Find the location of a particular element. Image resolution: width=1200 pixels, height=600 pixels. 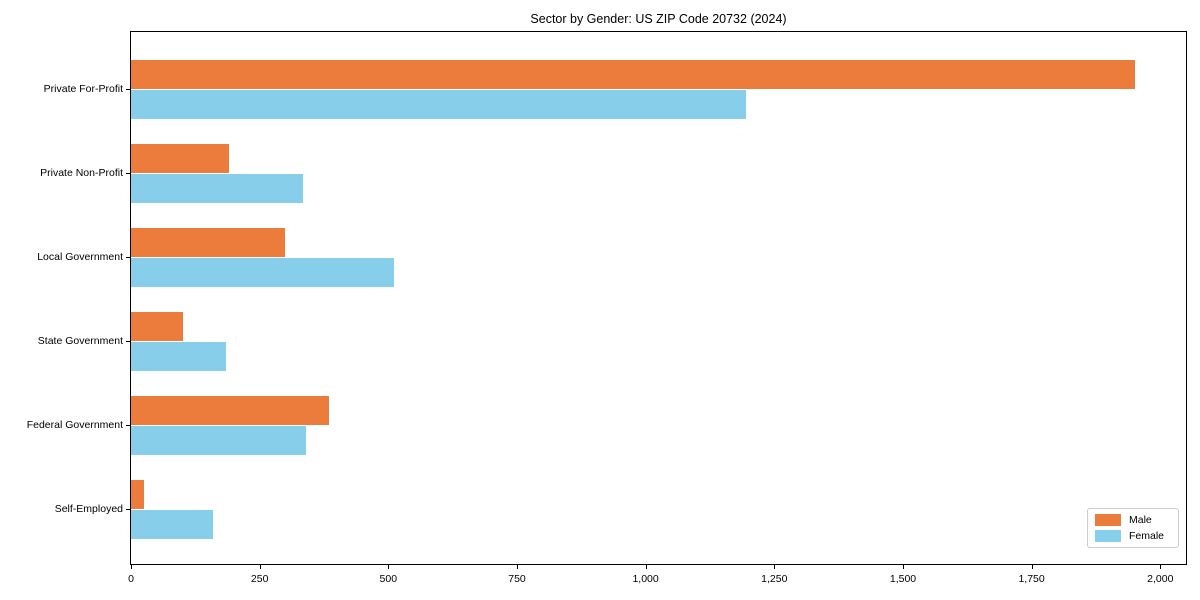

x-label-1750: 1,750 is located at coordinates (1031, 579).